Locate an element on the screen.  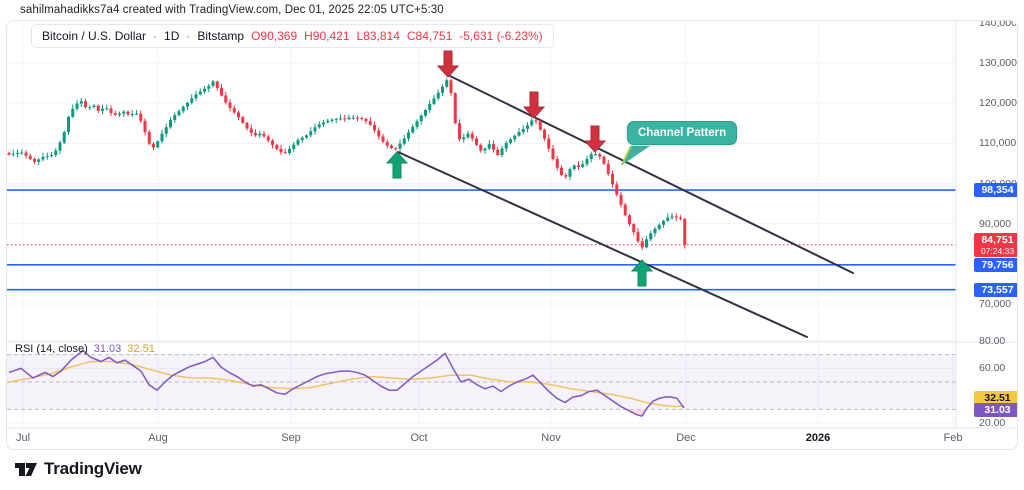
change-value: -5,631 (-6.23%) is located at coordinates (501, 36).